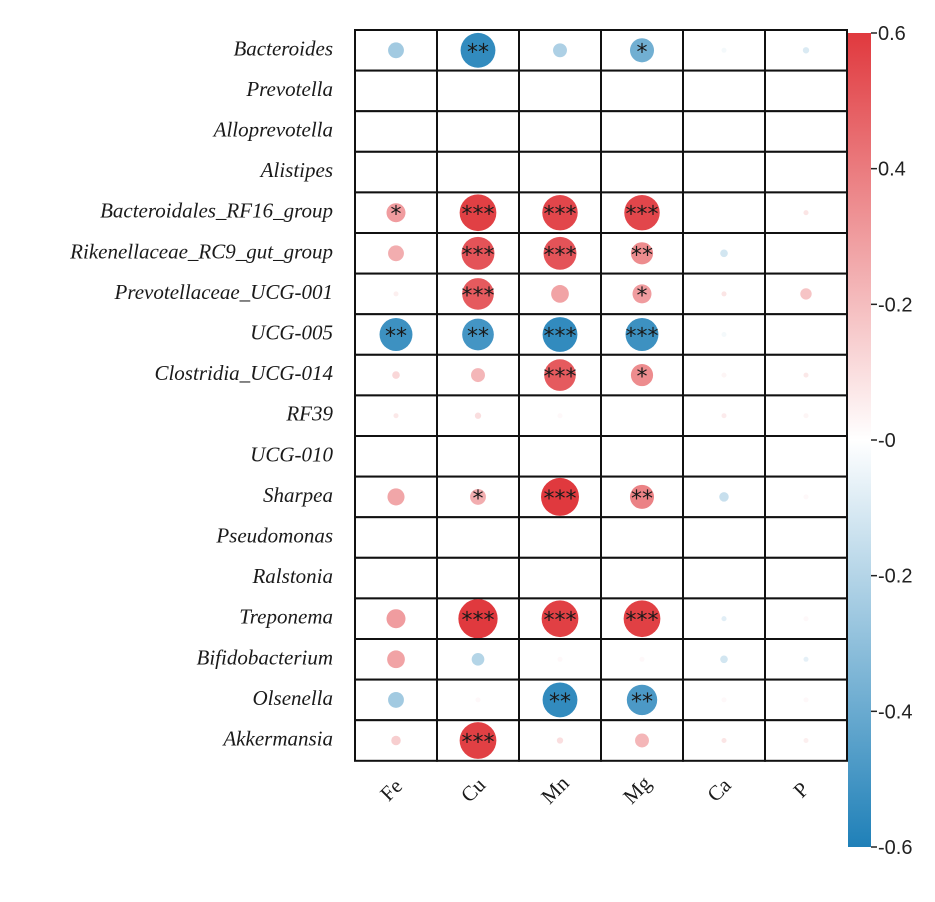 The width and height of the screenshot is (935, 902). What do you see at coordinates (298, 495) in the screenshot?
I see `row-label-sharpea: Sharpea` at bounding box center [298, 495].